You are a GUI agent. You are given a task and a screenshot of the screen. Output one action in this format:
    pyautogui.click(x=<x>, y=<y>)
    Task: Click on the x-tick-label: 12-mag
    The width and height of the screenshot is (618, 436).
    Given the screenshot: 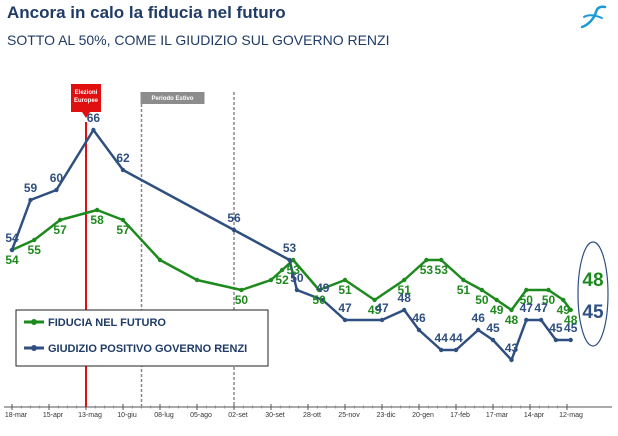 What is the action you would take?
    pyautogui.click(x=571, y=415)
    